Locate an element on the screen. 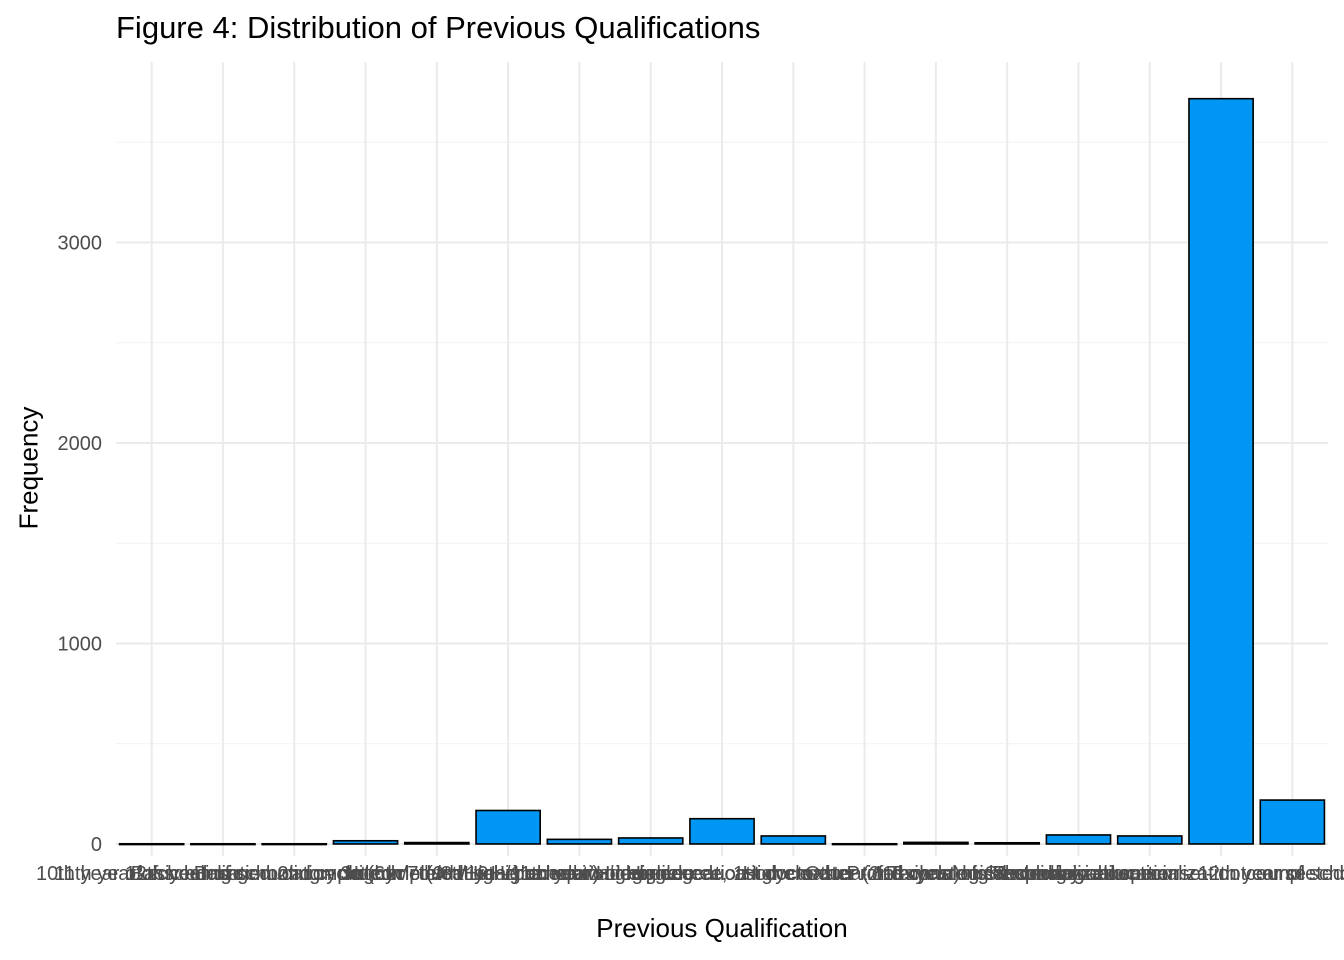 This screenshot has height=960, width=1344. x-tick-label: Professional higher technical course is located at coordinates (1007, 874).